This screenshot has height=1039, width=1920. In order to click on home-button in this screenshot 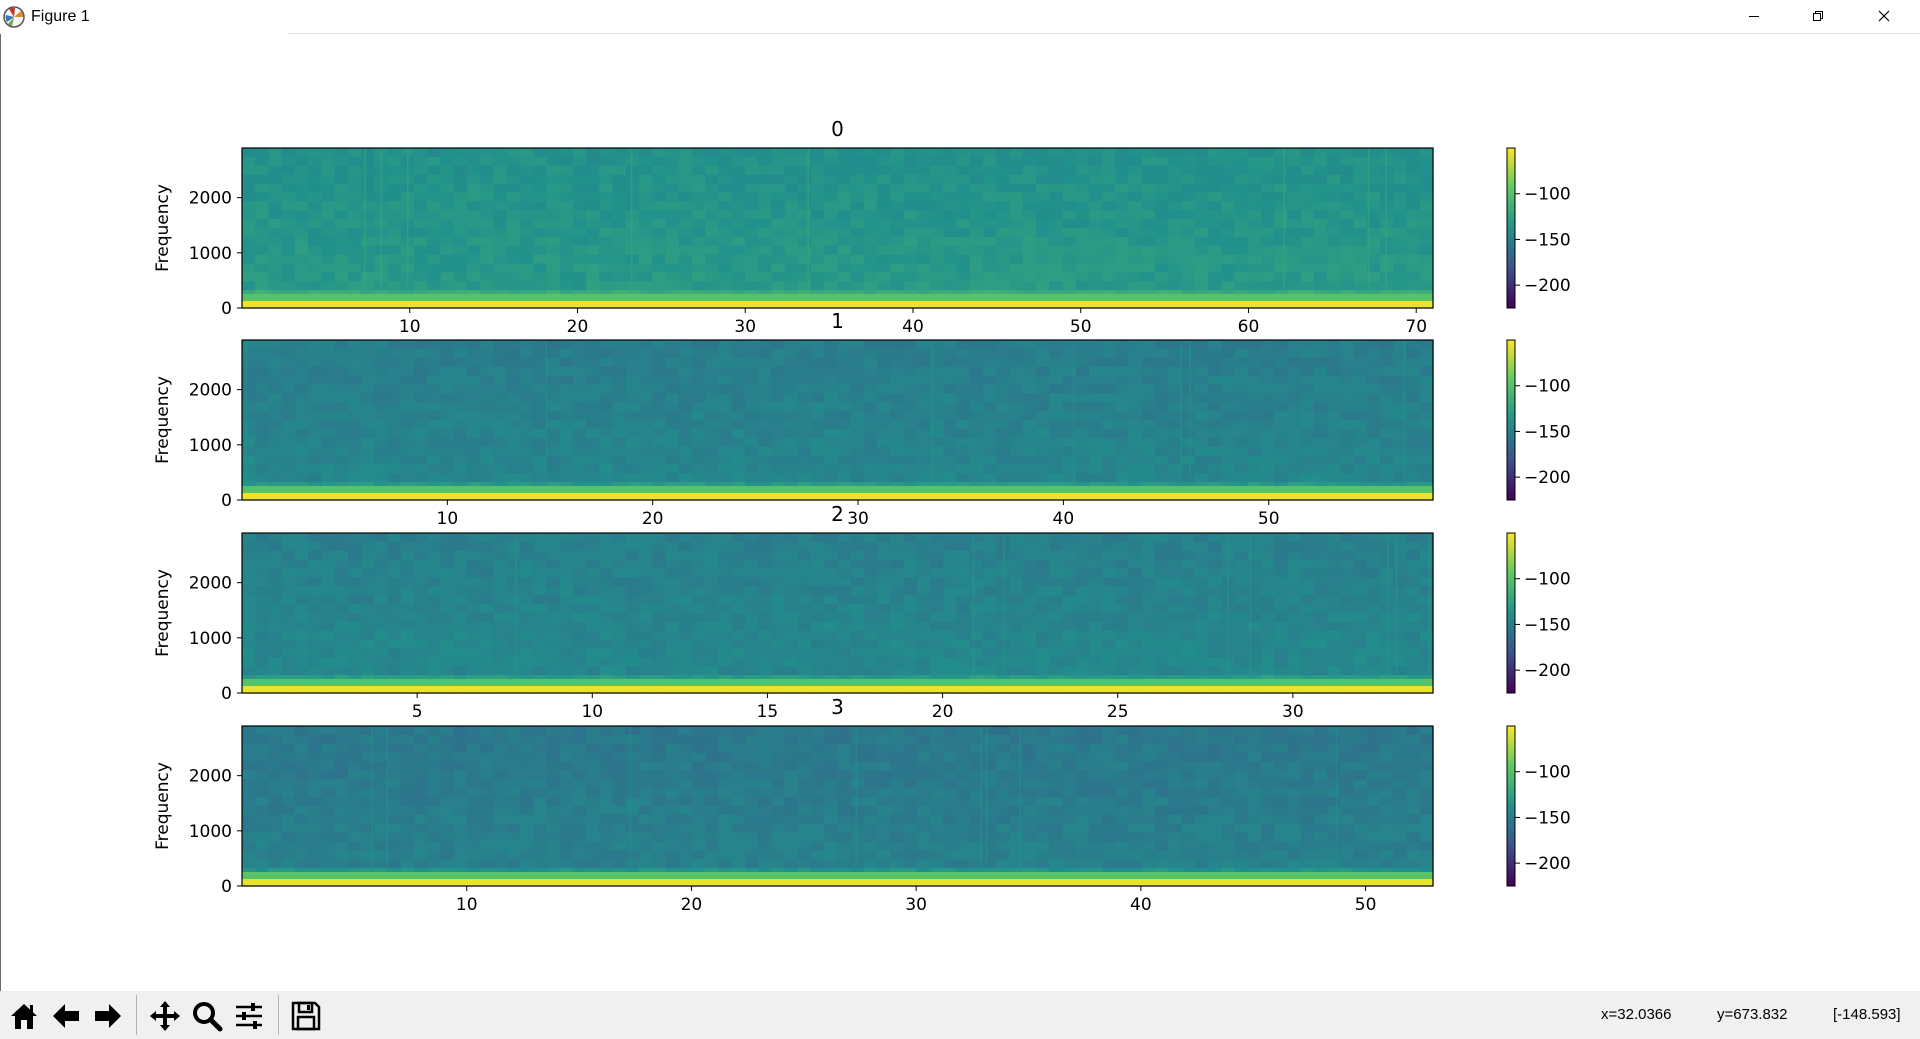, I will do `click(24, 1016)`.